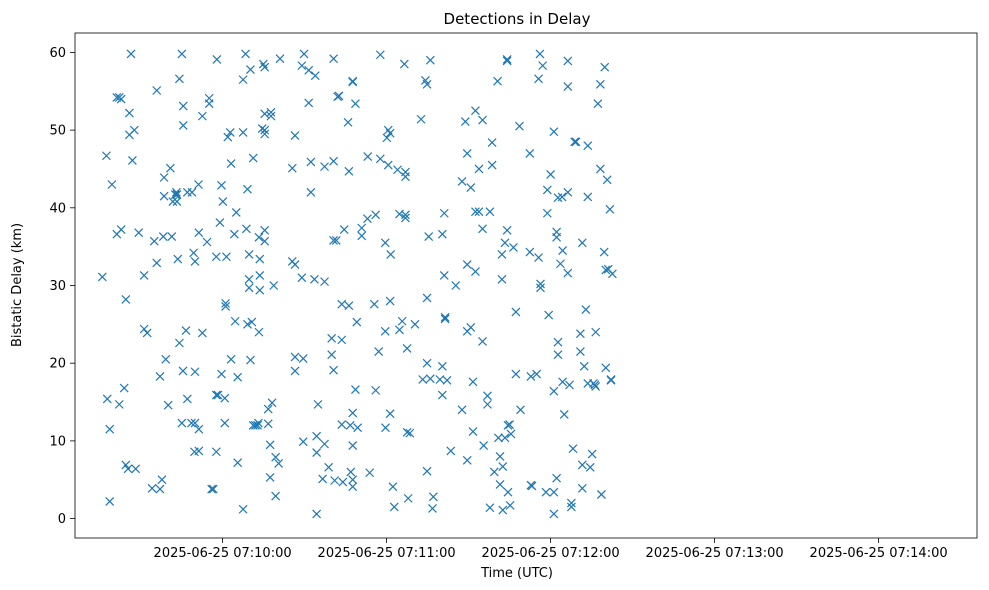  I want to click on y-tick-label: 0, so click(62, 519).